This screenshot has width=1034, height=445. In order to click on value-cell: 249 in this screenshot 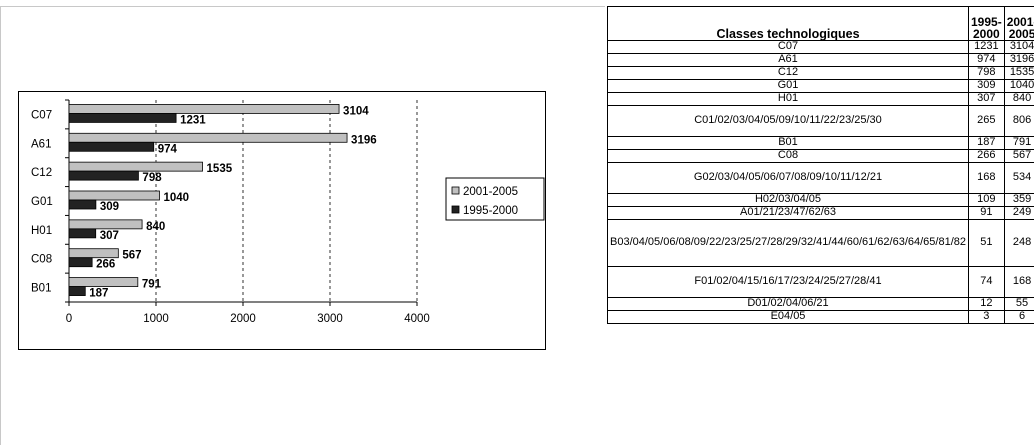, I will do `click(1018, 213)`.